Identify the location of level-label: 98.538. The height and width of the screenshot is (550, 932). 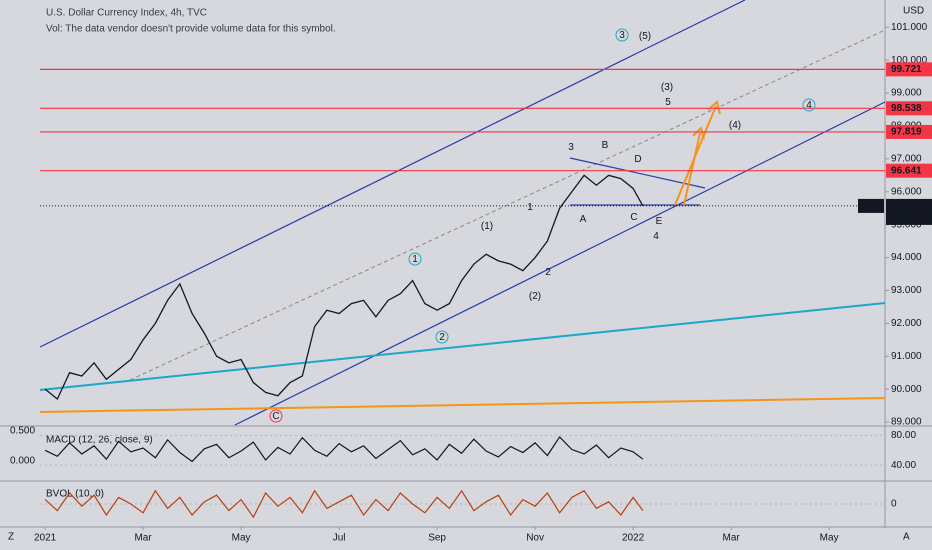
(906, 108).